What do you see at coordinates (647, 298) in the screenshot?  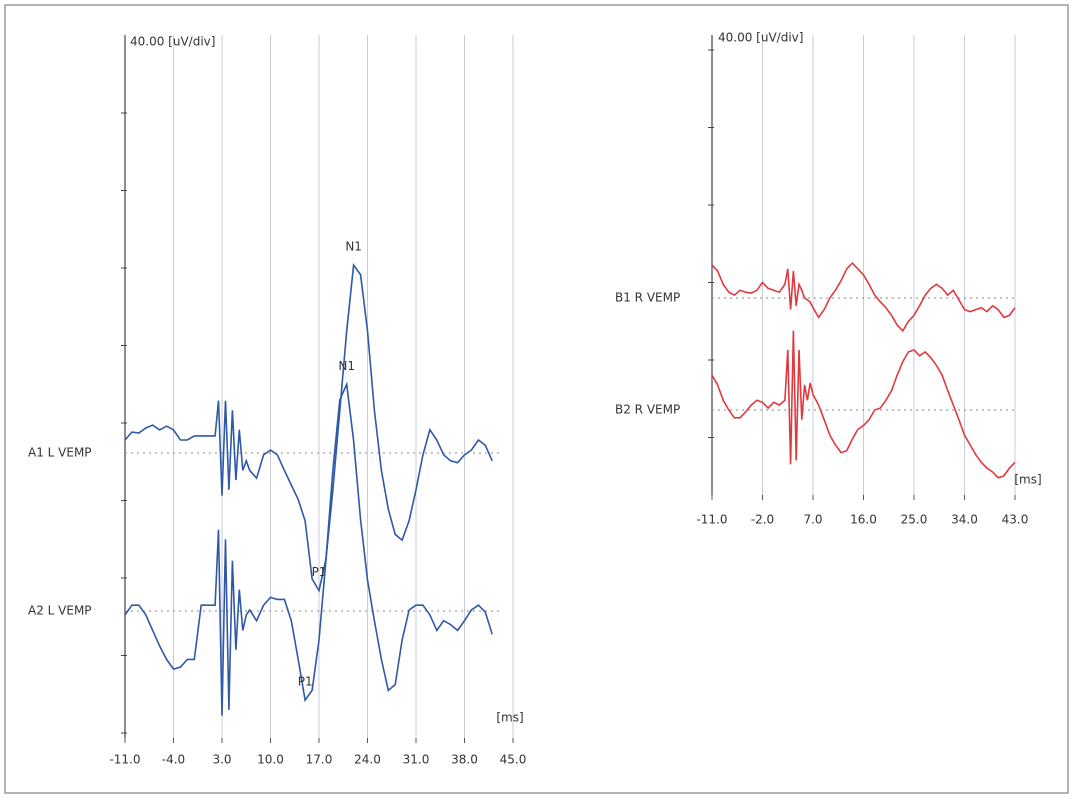 I see `series-label: B1 R VEMP` at bounding box center [647, 298].